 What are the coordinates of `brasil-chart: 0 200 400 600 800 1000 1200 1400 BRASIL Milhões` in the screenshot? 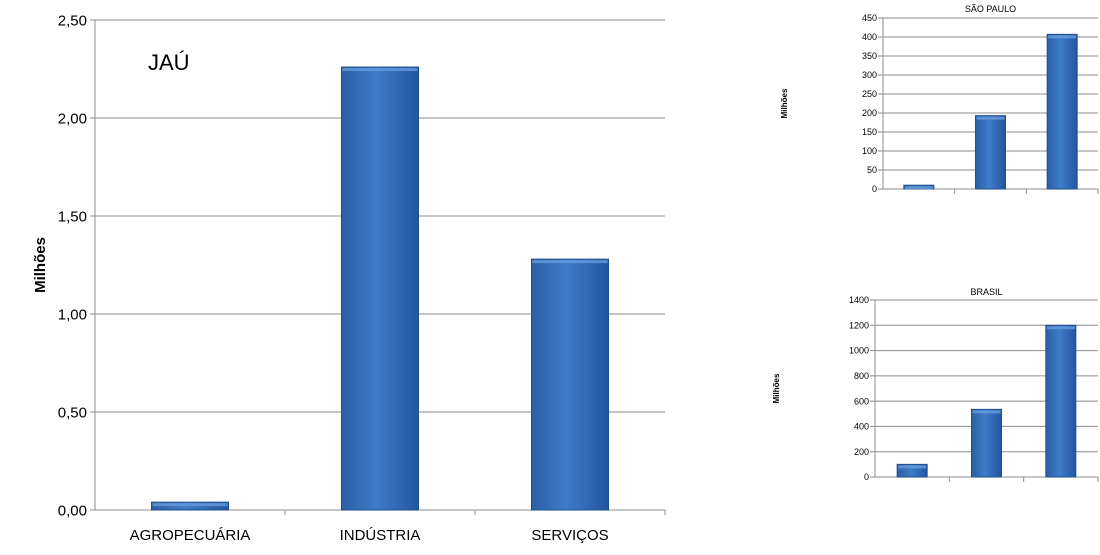 It's located at (930, 382).